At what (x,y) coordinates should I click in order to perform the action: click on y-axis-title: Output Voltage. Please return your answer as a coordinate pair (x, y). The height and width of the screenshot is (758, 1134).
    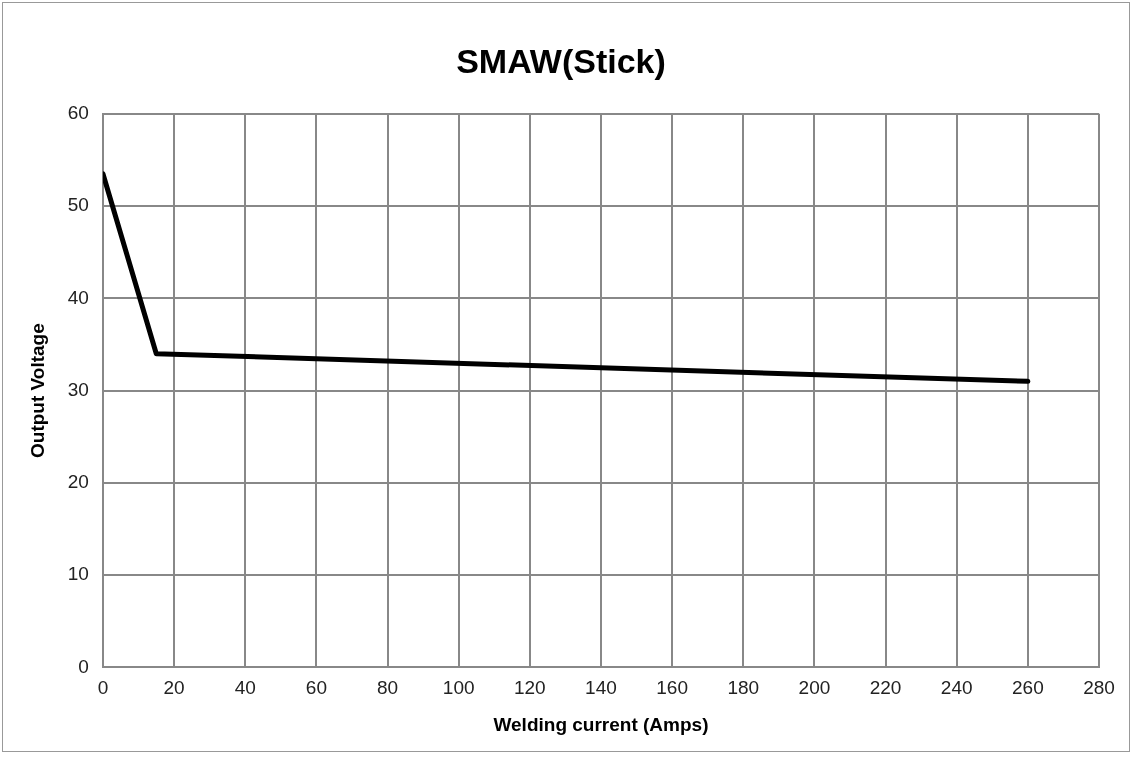
    Looking at the image, I should click on (37, 390).